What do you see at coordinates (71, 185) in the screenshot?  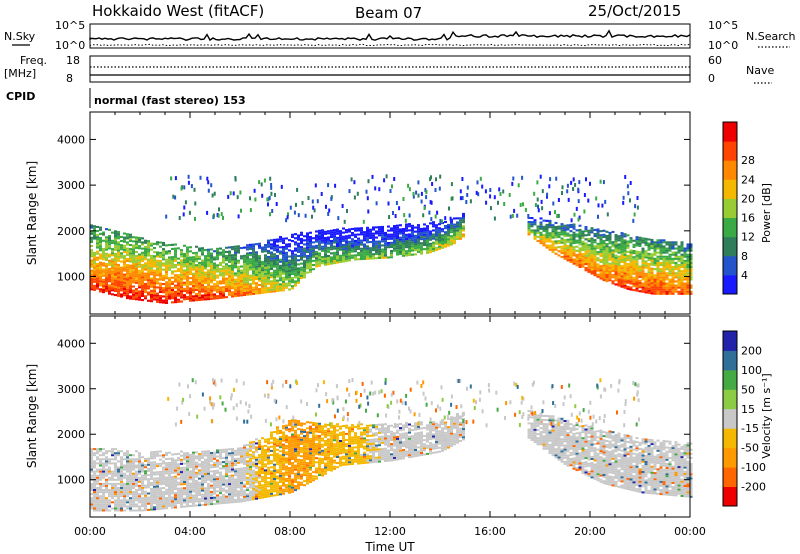 I see `y-tick-label: 3000` at bounding box center [71, 185].